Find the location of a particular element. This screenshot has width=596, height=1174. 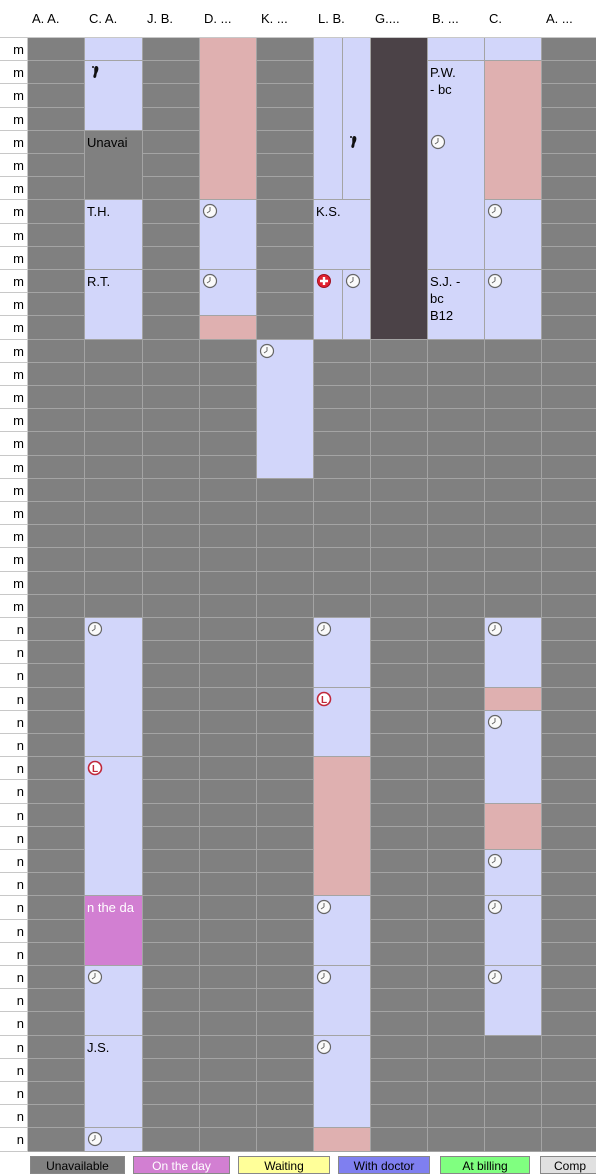

appointment: R.T. is located at coordinates (114, 305).